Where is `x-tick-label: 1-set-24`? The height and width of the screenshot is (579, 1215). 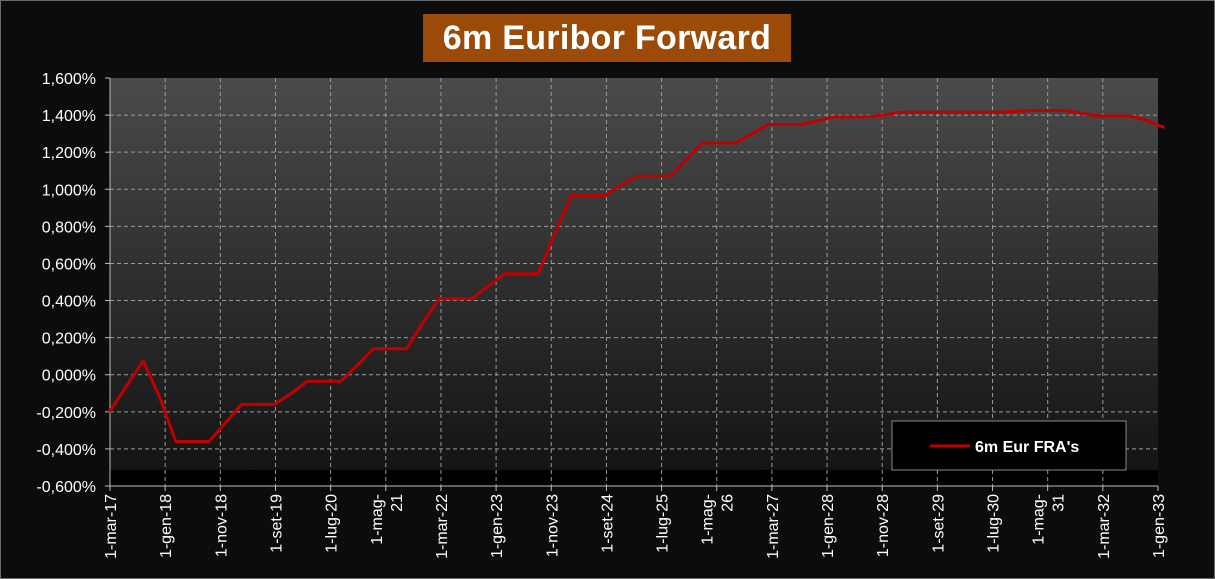 x-tick-label: 1-set-24 is located at coordinates (607, 523).